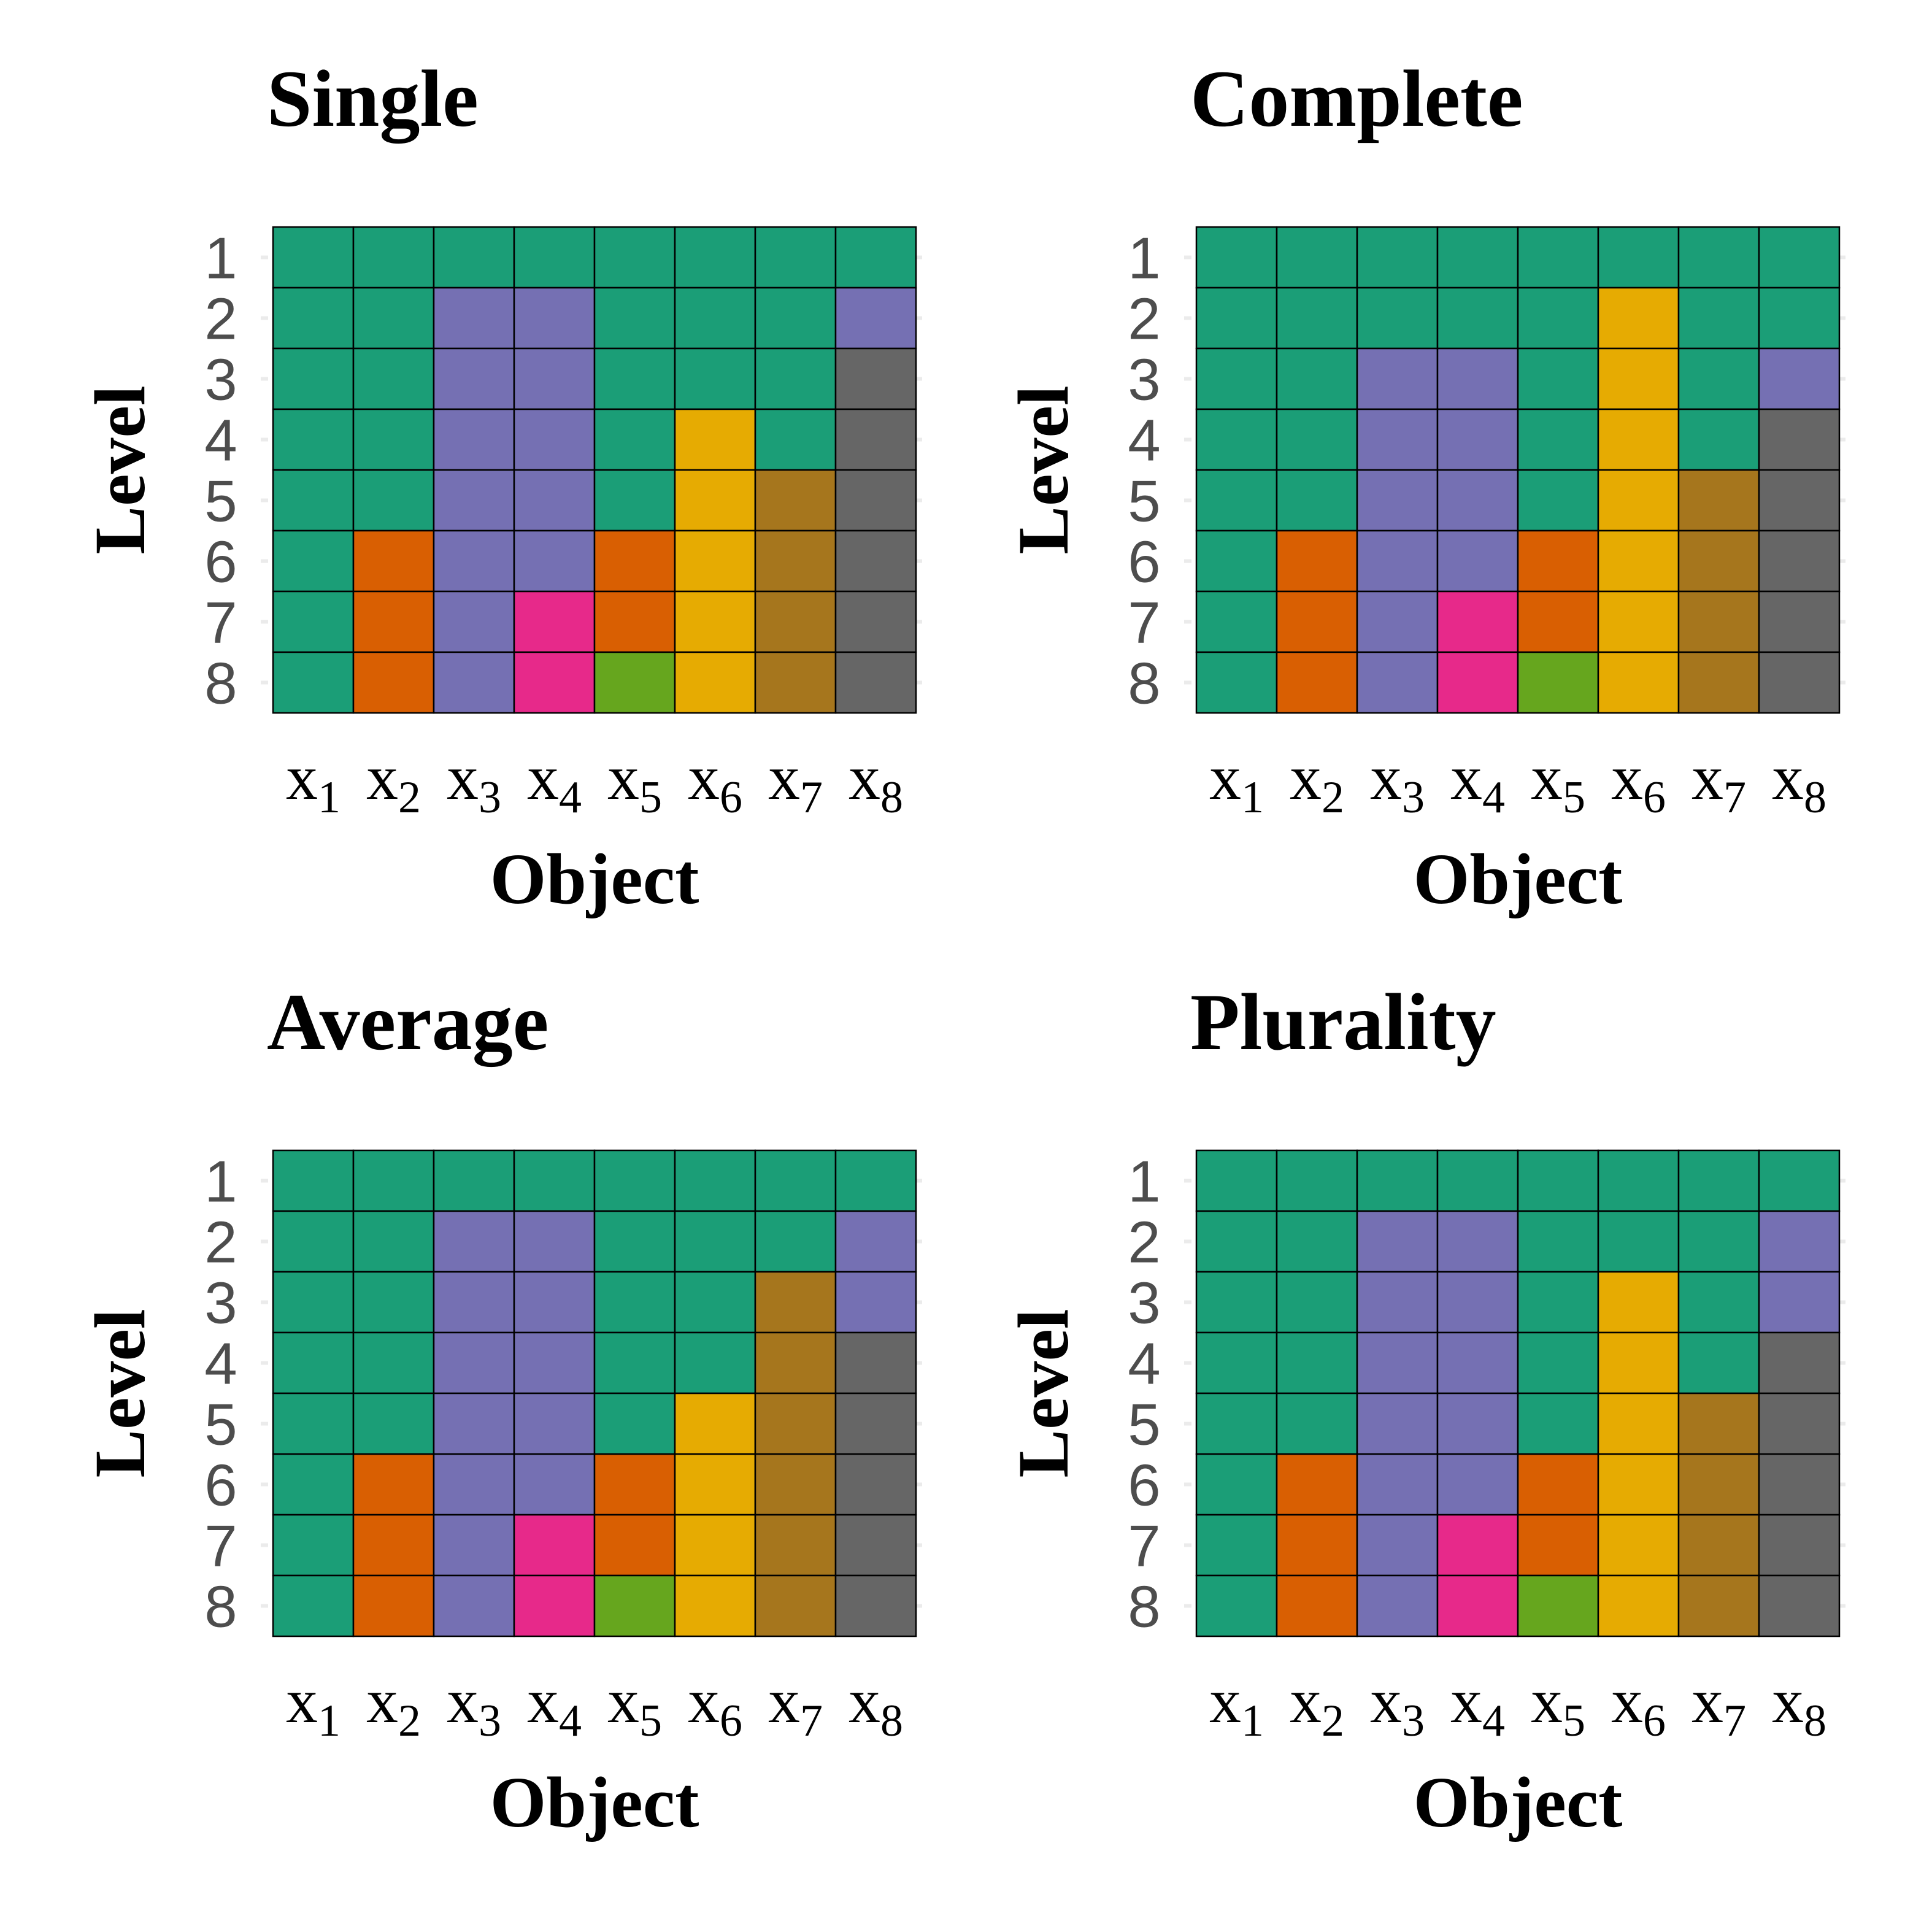 Image resolution: width=1932 pixels, height=1932 pixels. What do you see at coordinates (1144, 1182) in the screenshot?
I see `y-tick-label: 1` at bounding box center [1144, 1182].